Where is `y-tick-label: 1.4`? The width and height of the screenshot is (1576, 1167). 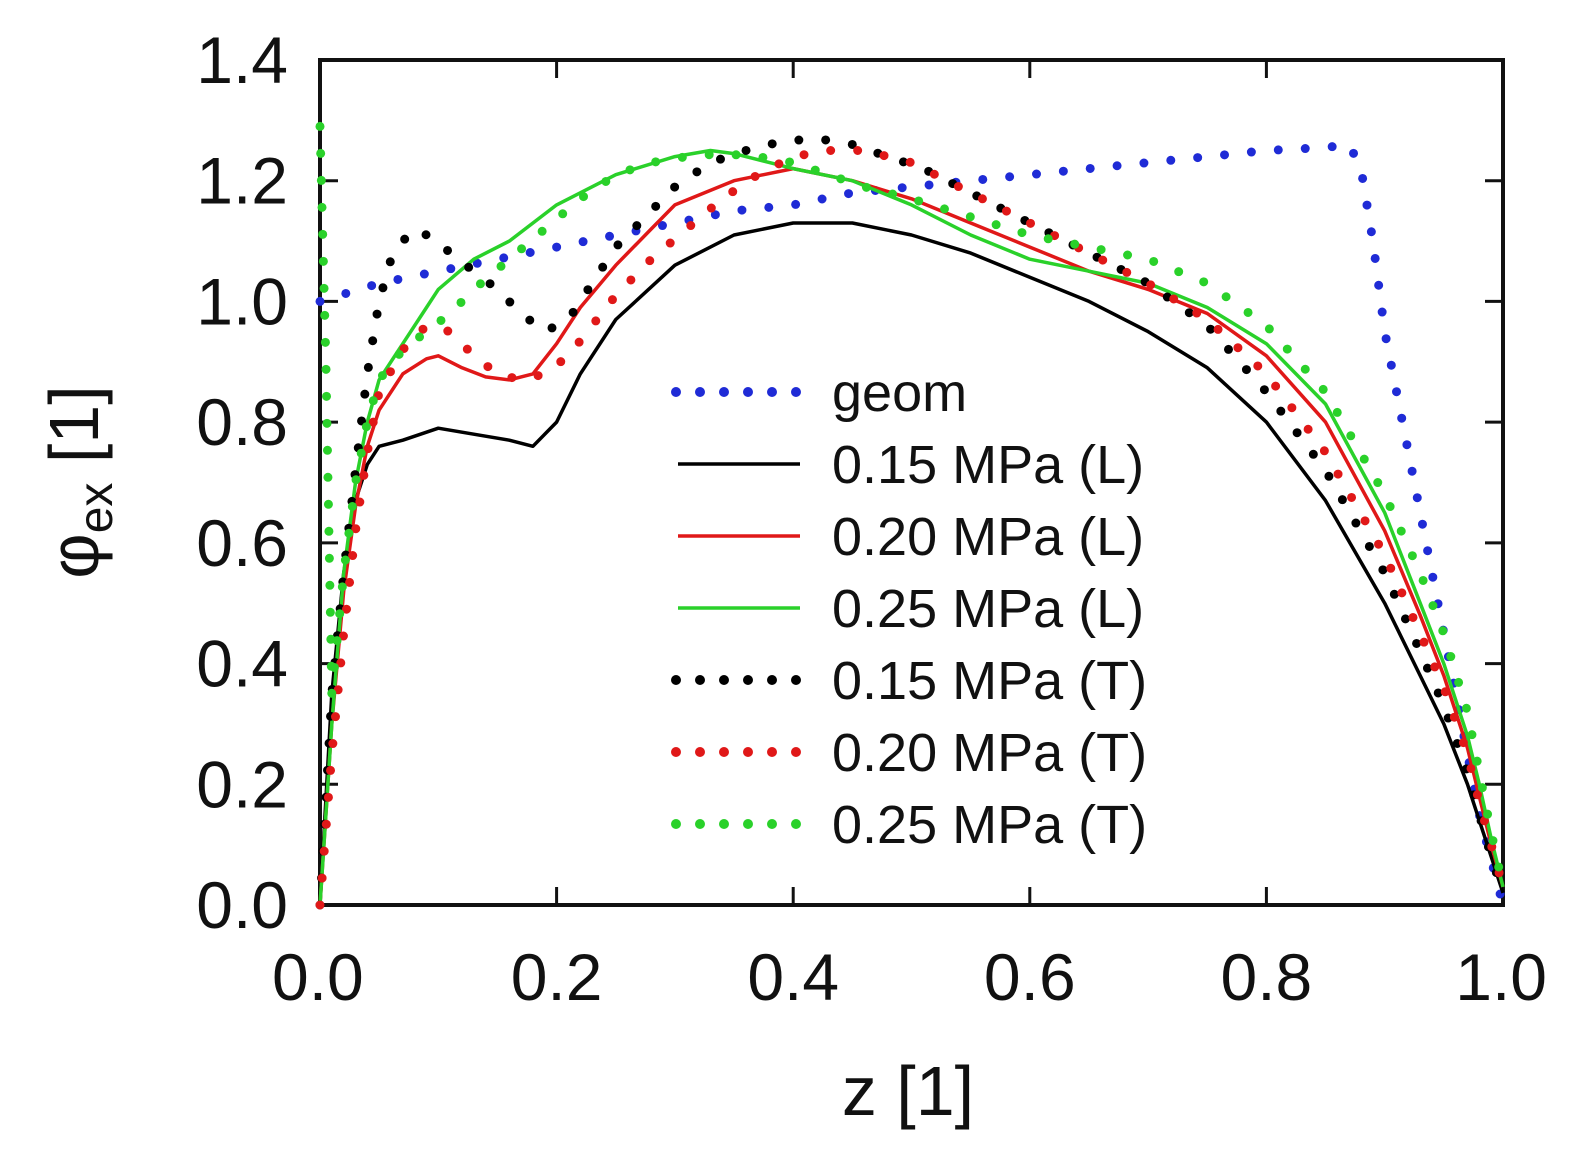 y-tick-label: 1.4 is located at coordinates (242, 60).